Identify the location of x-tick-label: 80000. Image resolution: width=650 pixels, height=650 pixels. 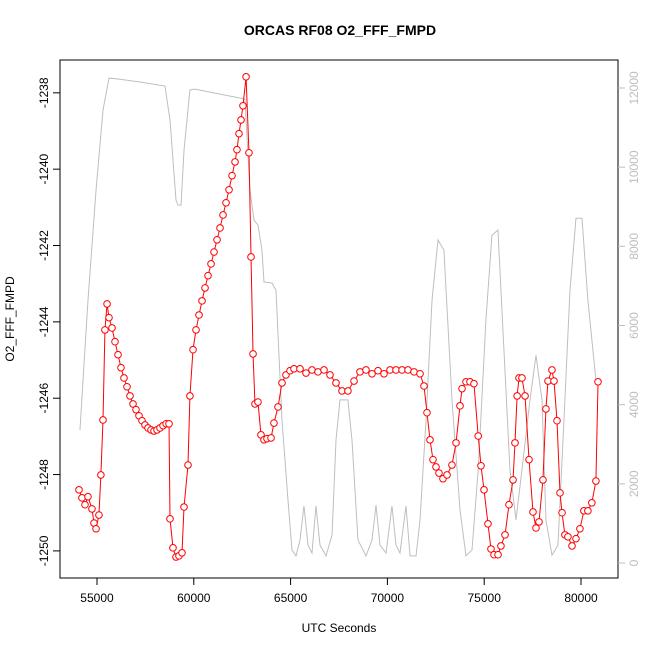
(581, 598).